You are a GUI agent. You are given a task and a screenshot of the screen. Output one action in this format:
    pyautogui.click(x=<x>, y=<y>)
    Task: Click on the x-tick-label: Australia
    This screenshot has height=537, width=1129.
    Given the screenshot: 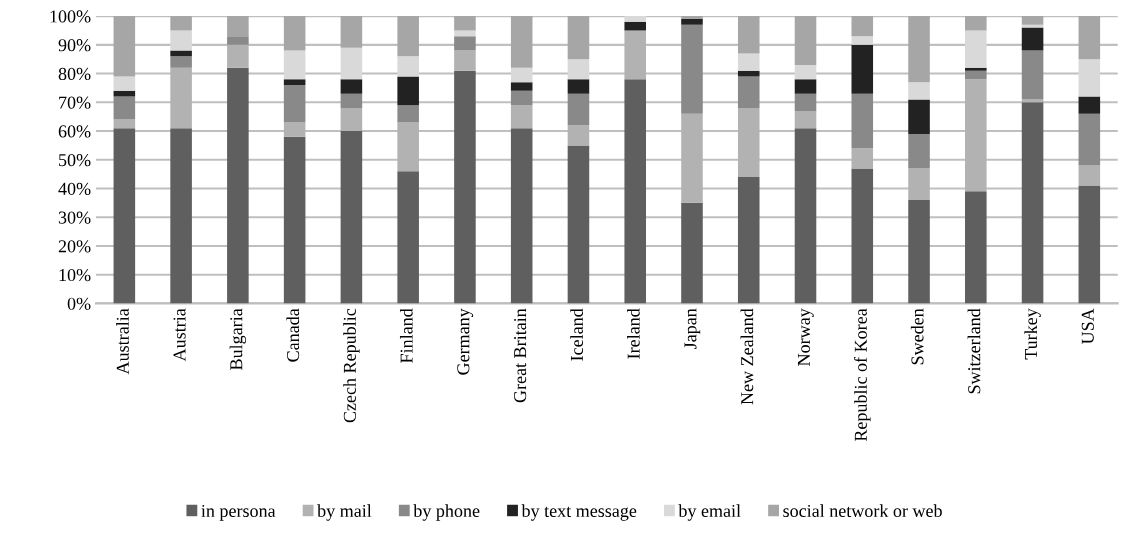 What is the action you would take?
    pyautogui.click(x=122, y=341)
    